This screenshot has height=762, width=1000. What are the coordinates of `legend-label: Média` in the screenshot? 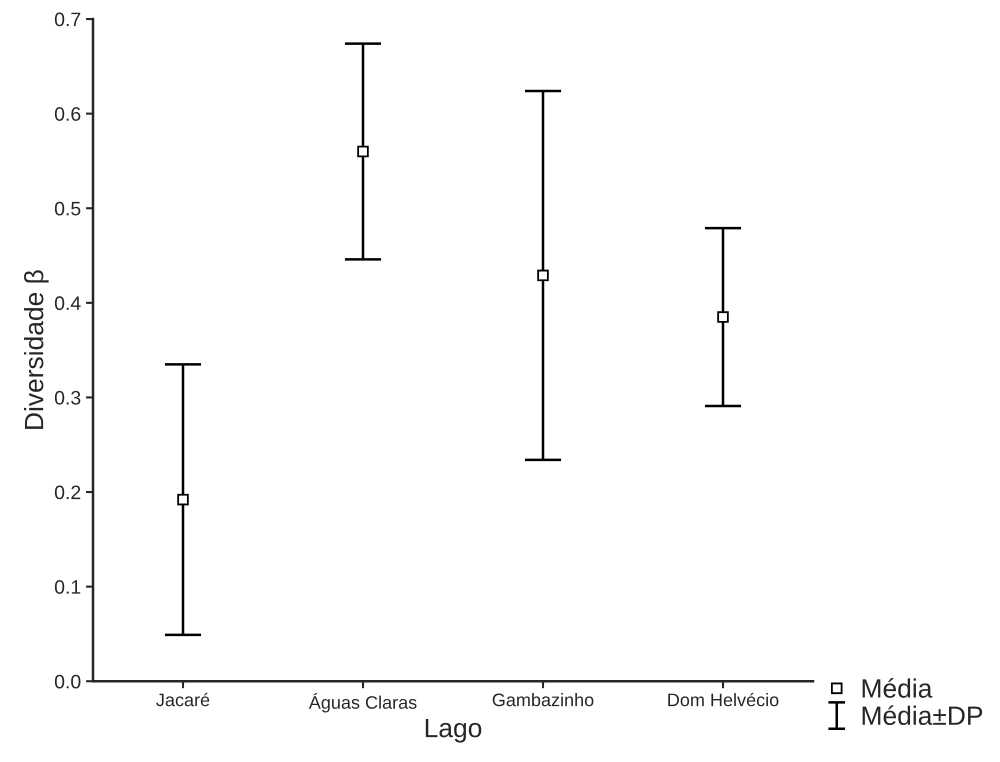 It's located at (897, 688).